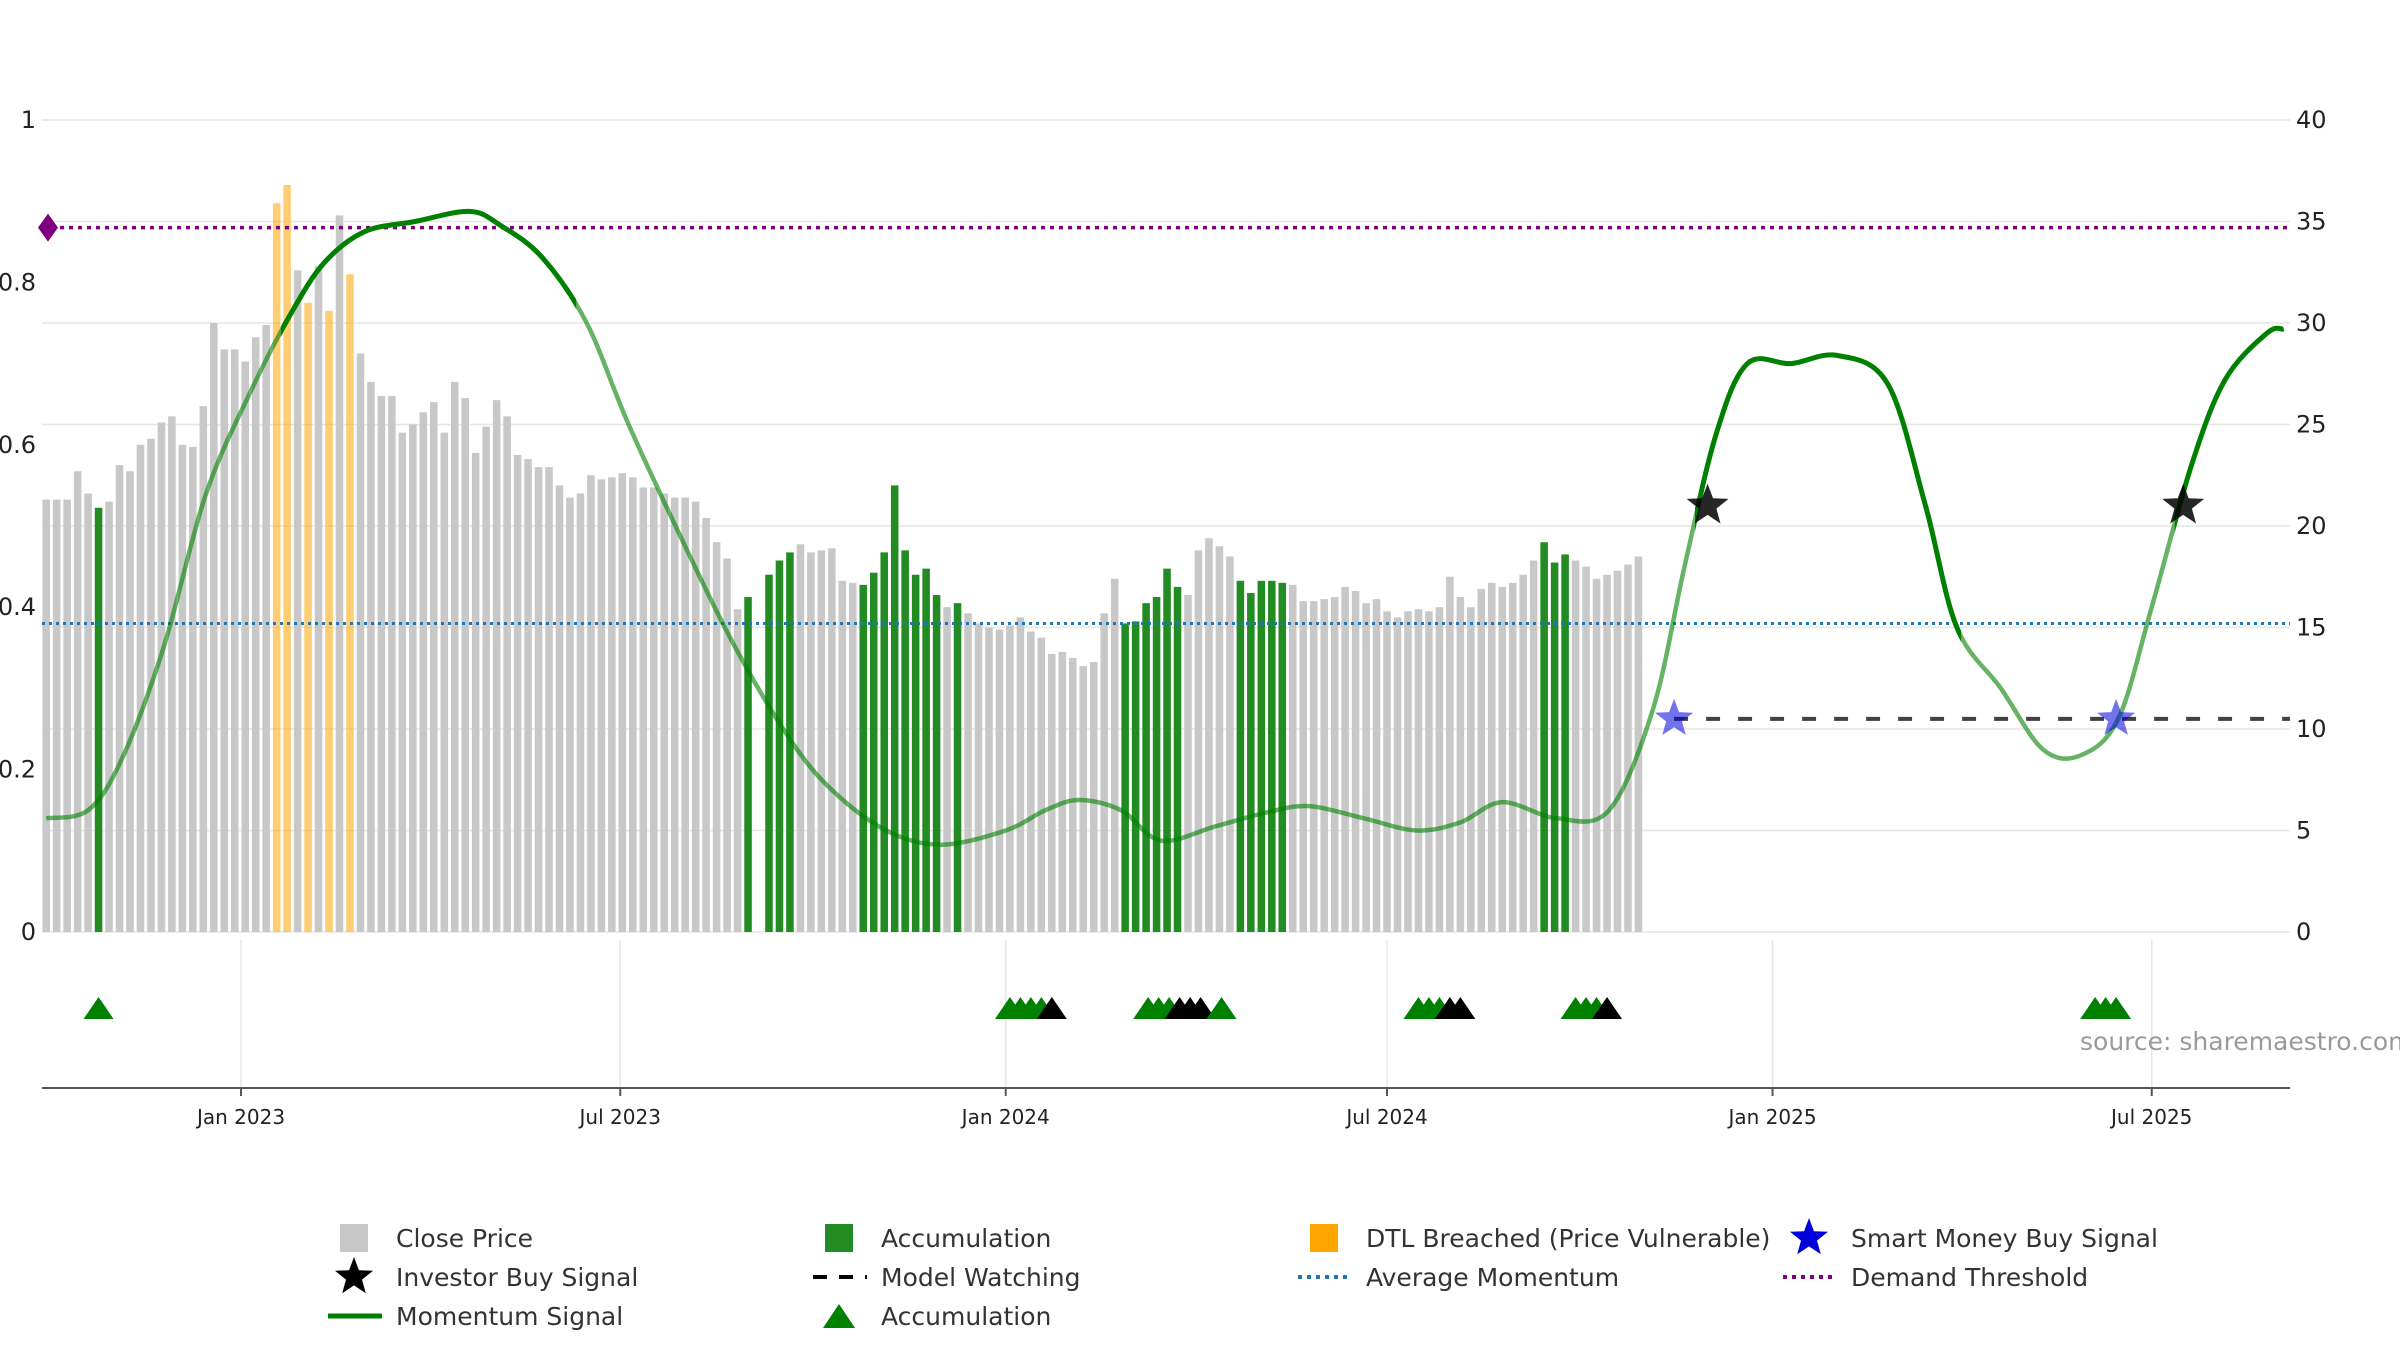 This screenshot has height=1350, width=2400. I want to click on right-axis-tick-label: 25, so click(2311, 425).